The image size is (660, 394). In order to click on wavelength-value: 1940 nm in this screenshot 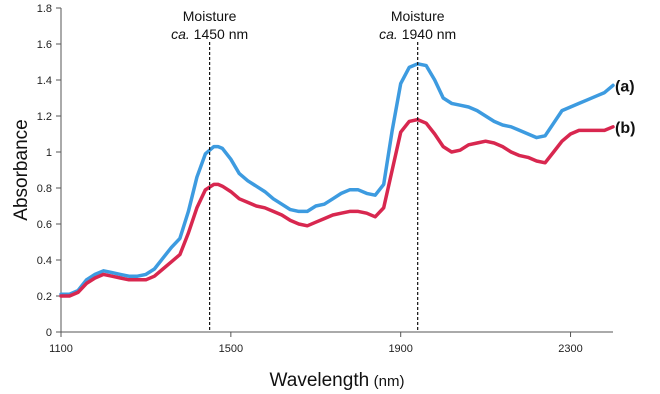, I will do `click(429, 34)`.